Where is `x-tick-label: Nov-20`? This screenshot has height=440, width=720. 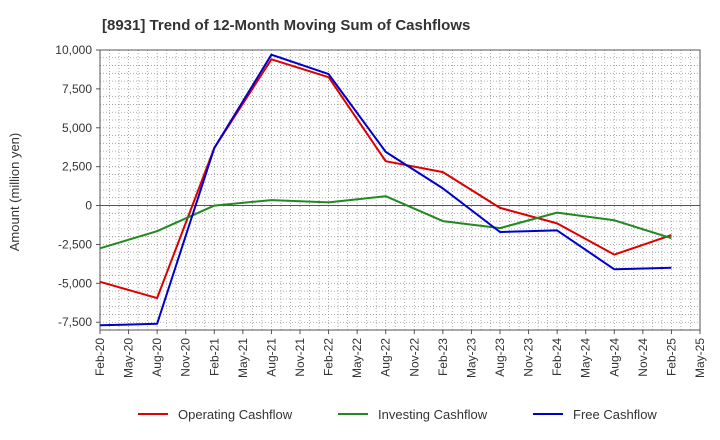 x-tick-label: Nov-20 is located at coordinates (186, 357).